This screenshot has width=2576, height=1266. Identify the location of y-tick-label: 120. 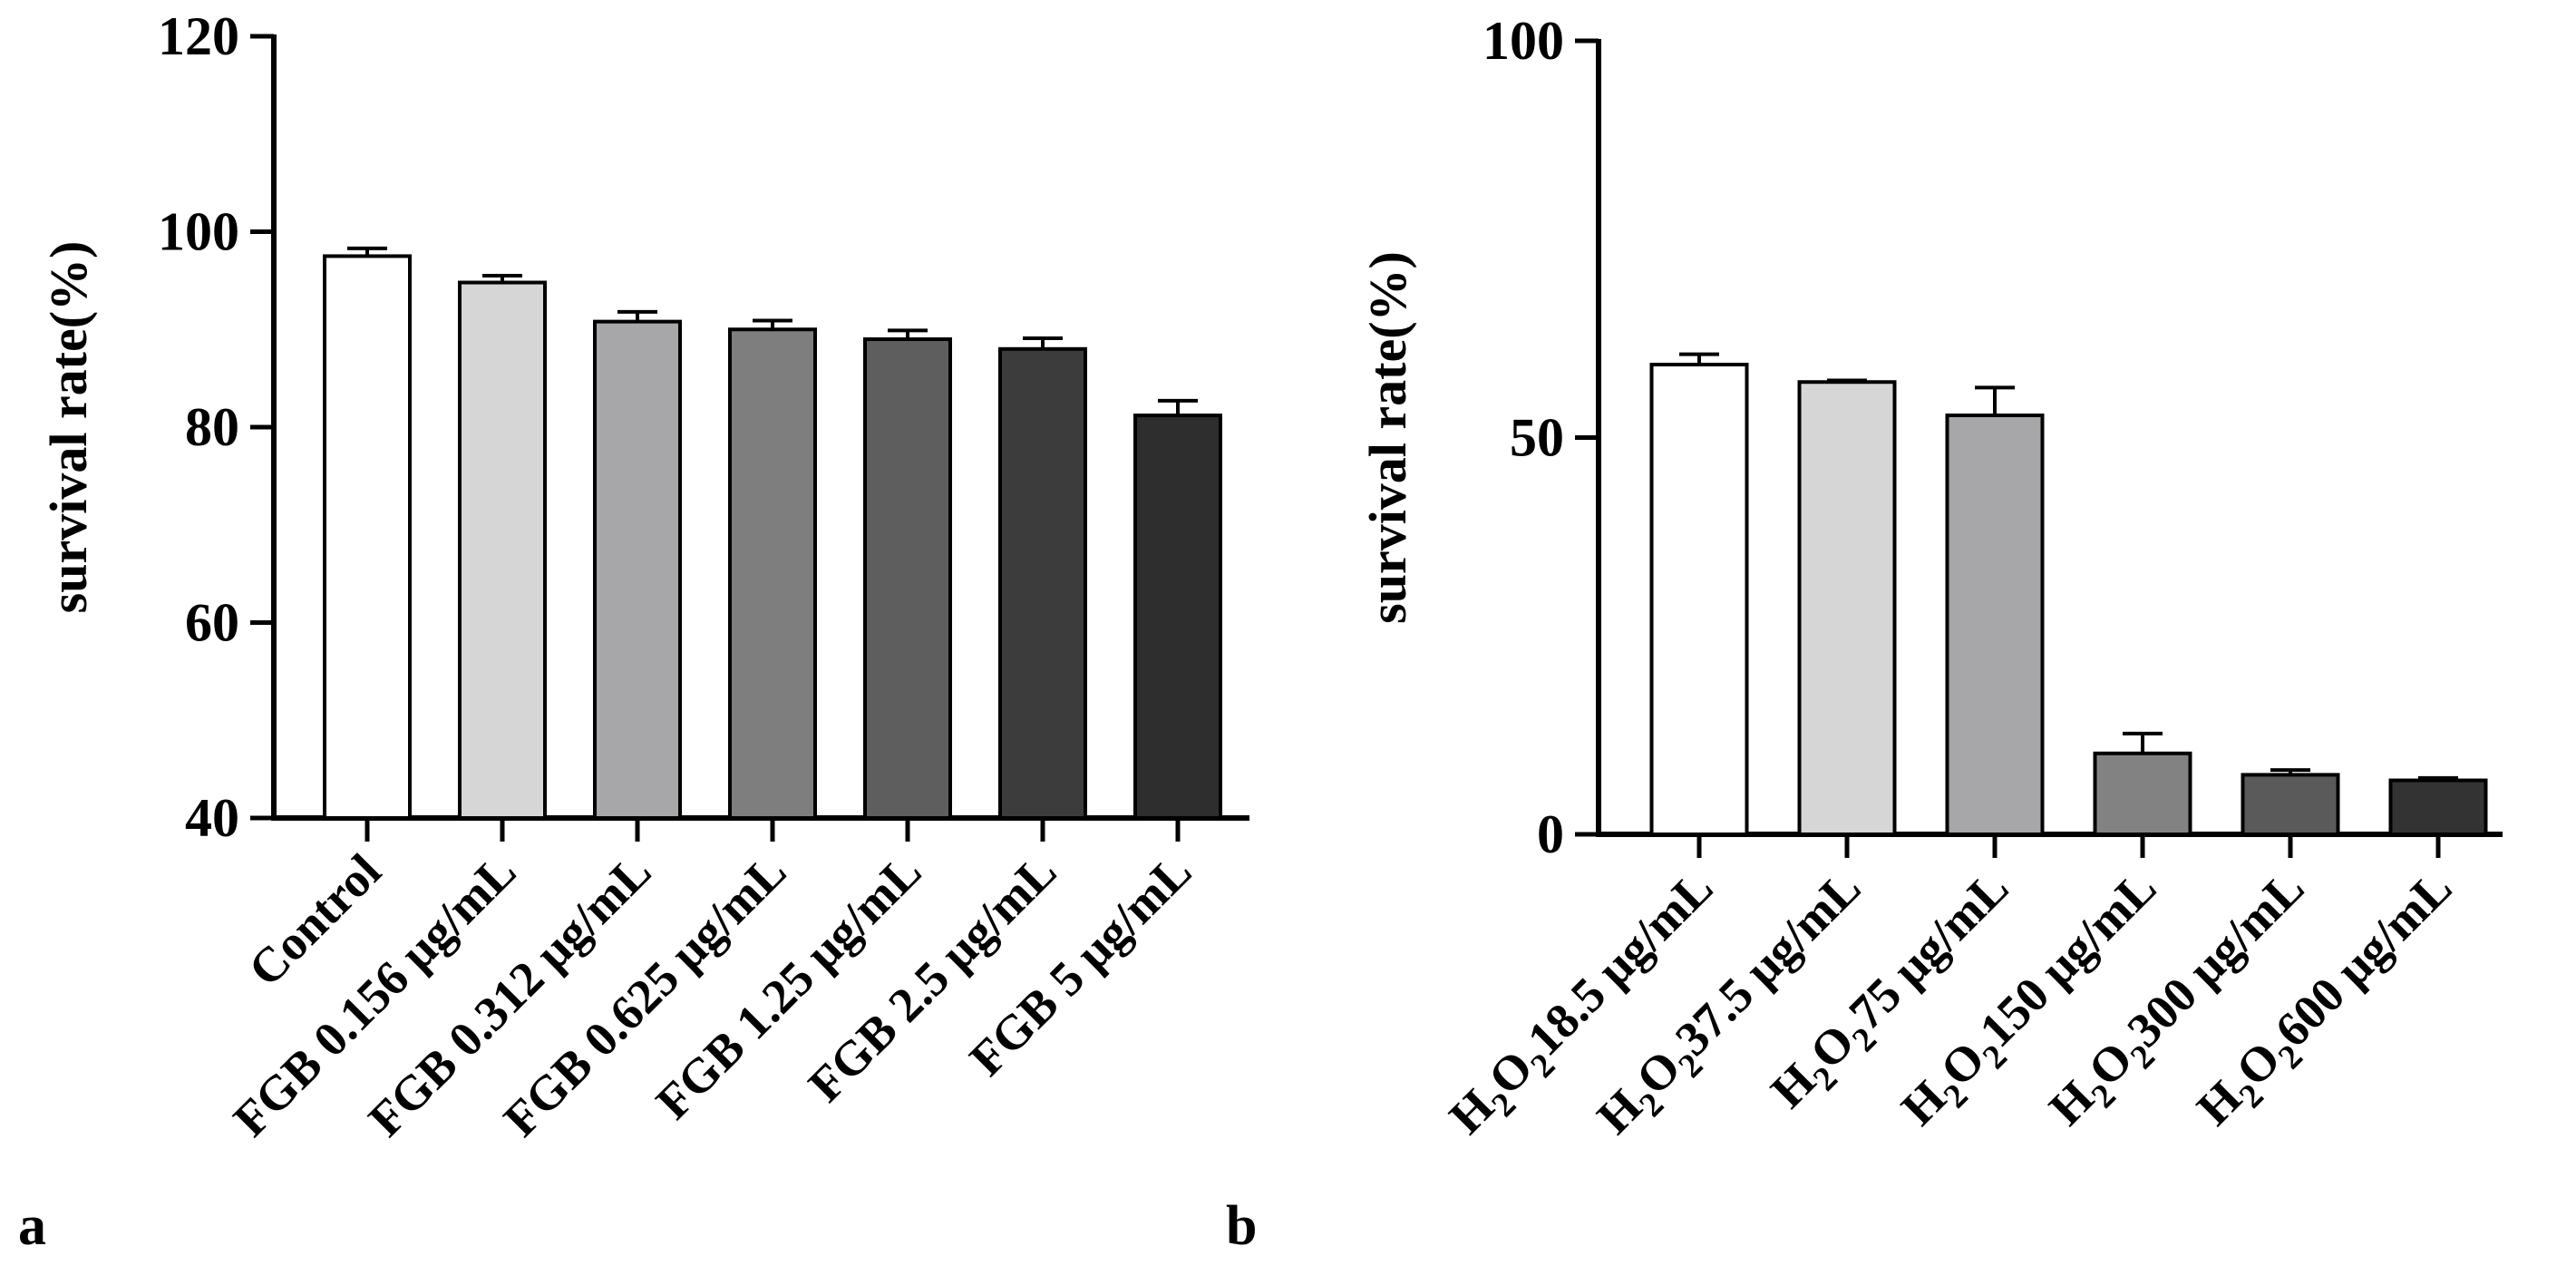
(198, 36).